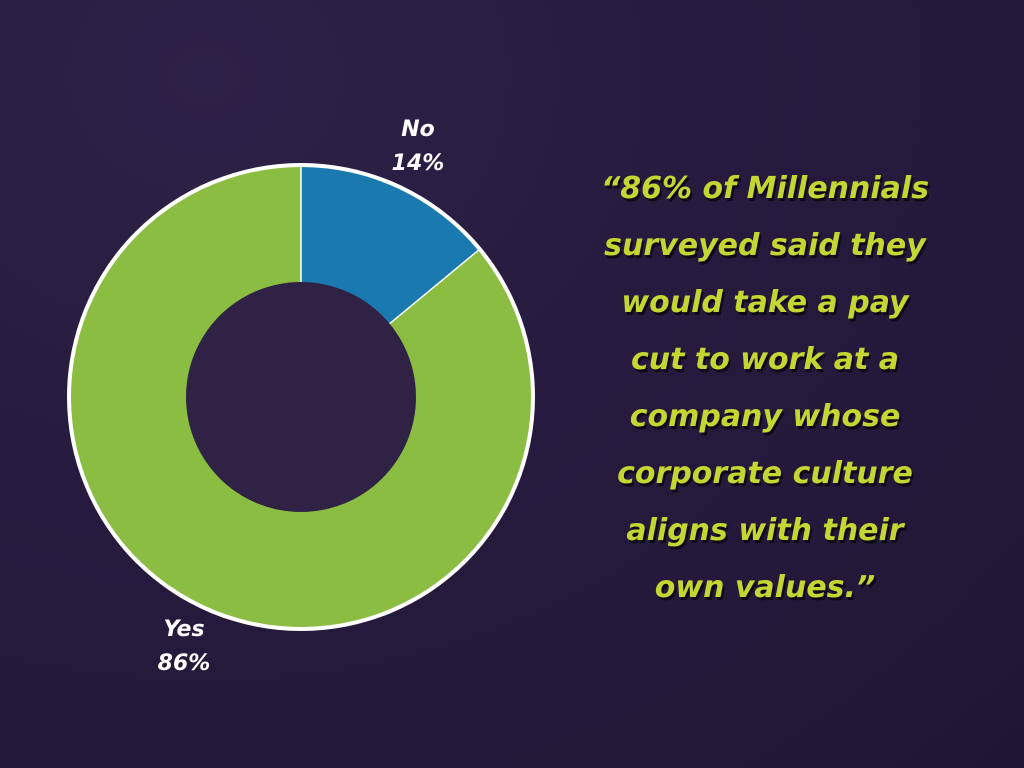 The width and height of the screenshot is (1024, 768). I want to click on donut-hole, so click(301, 397).